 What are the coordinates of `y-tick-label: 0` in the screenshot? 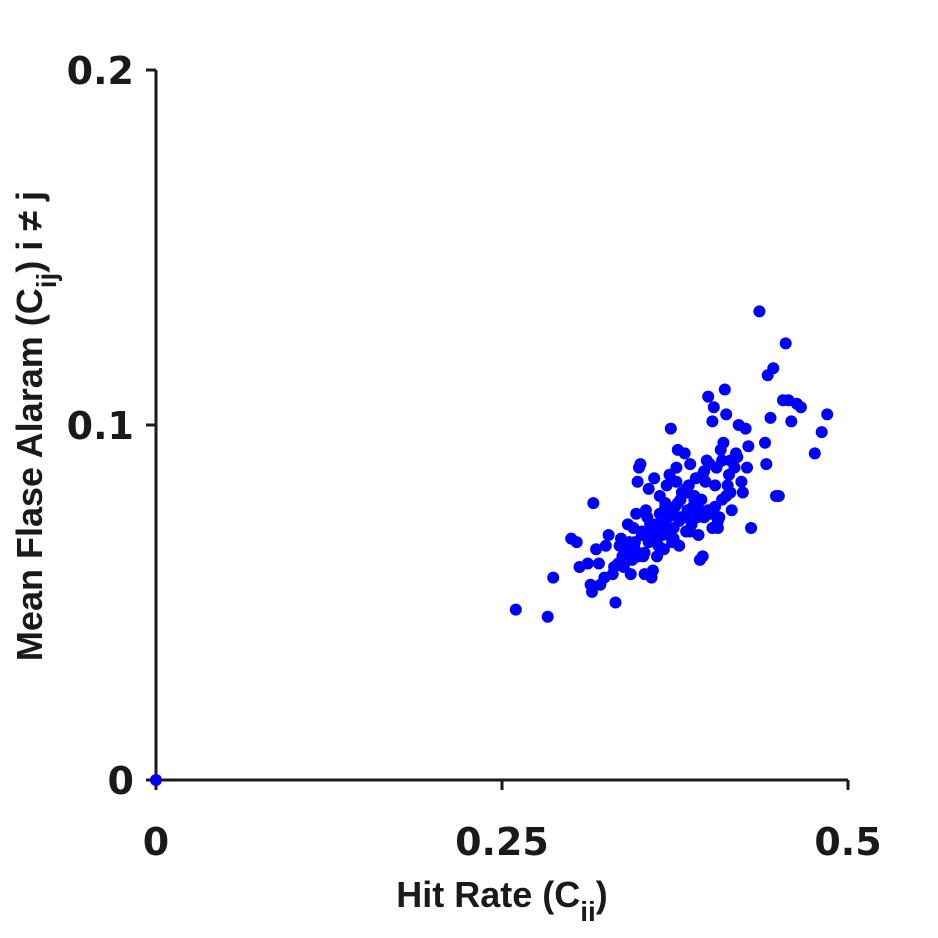 It's located at (121, 781).